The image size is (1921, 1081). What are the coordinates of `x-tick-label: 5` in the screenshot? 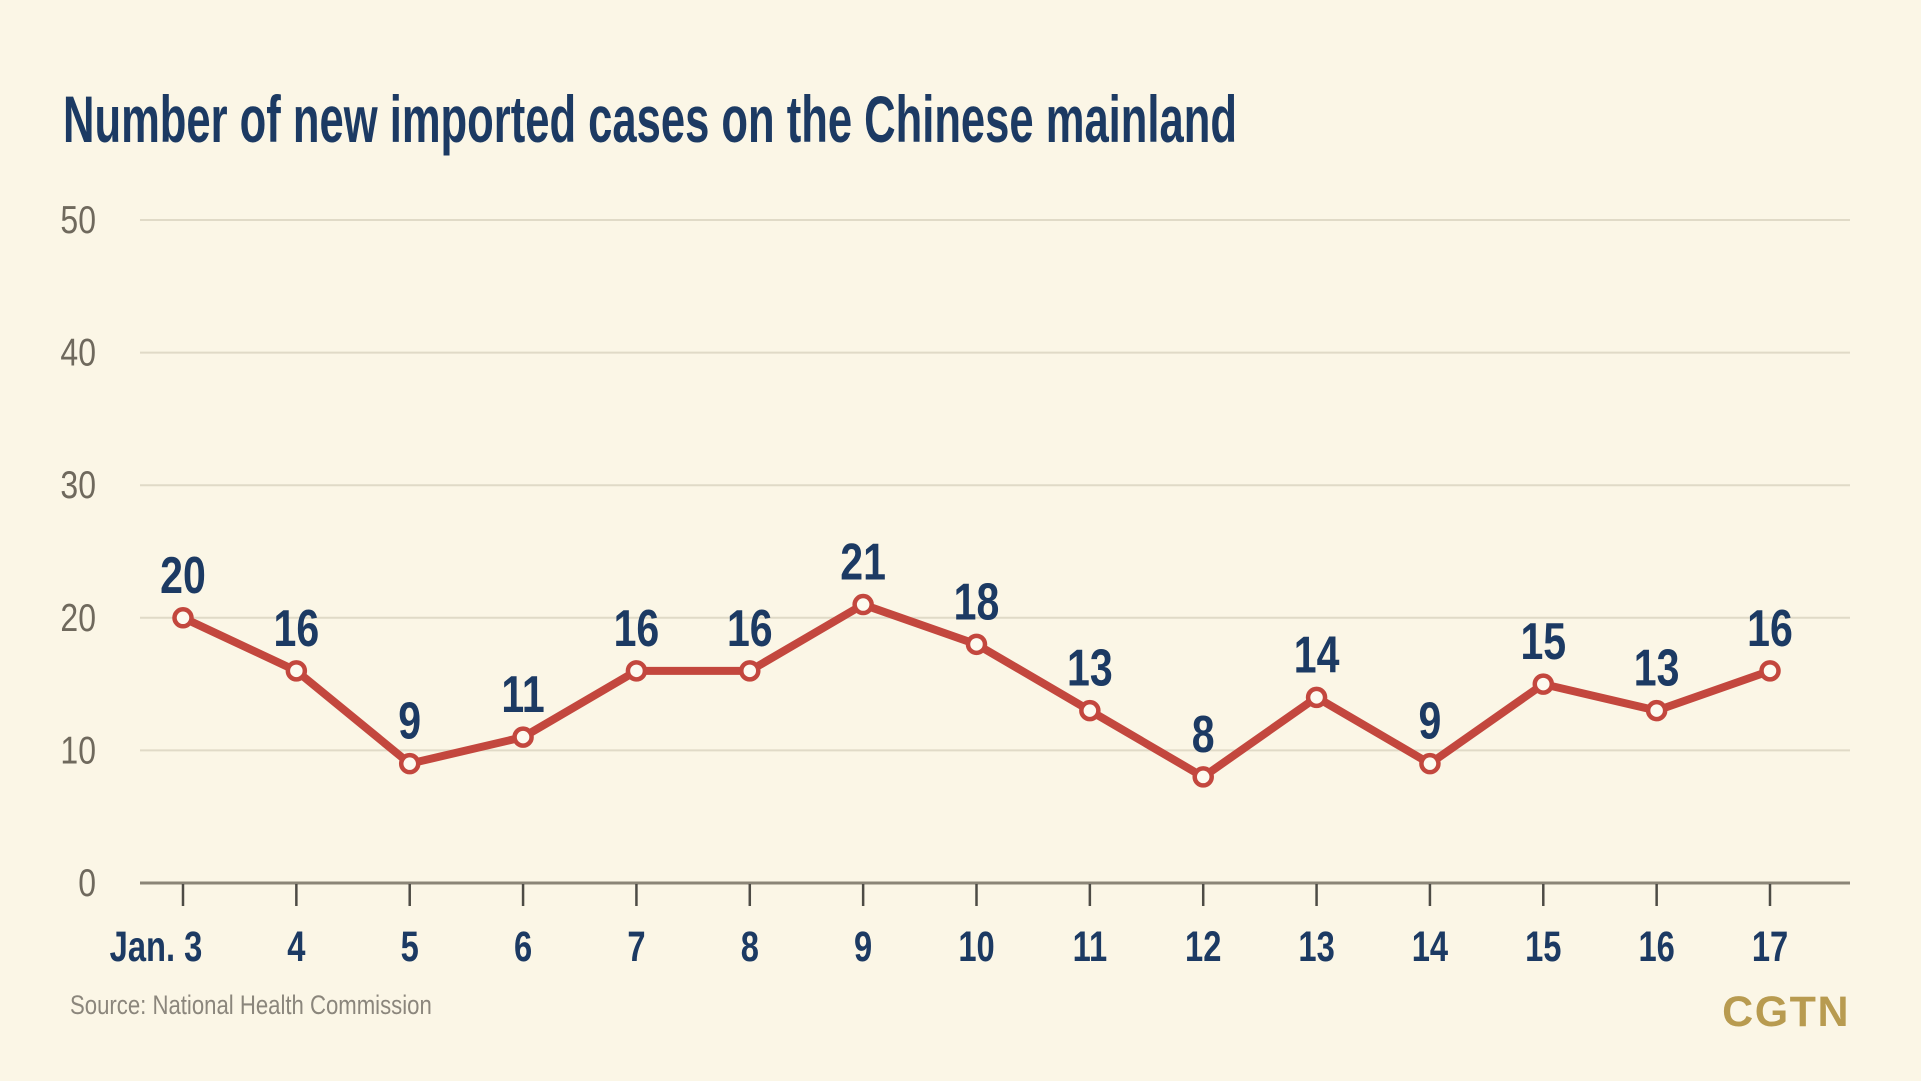 It's located at (410, 947).